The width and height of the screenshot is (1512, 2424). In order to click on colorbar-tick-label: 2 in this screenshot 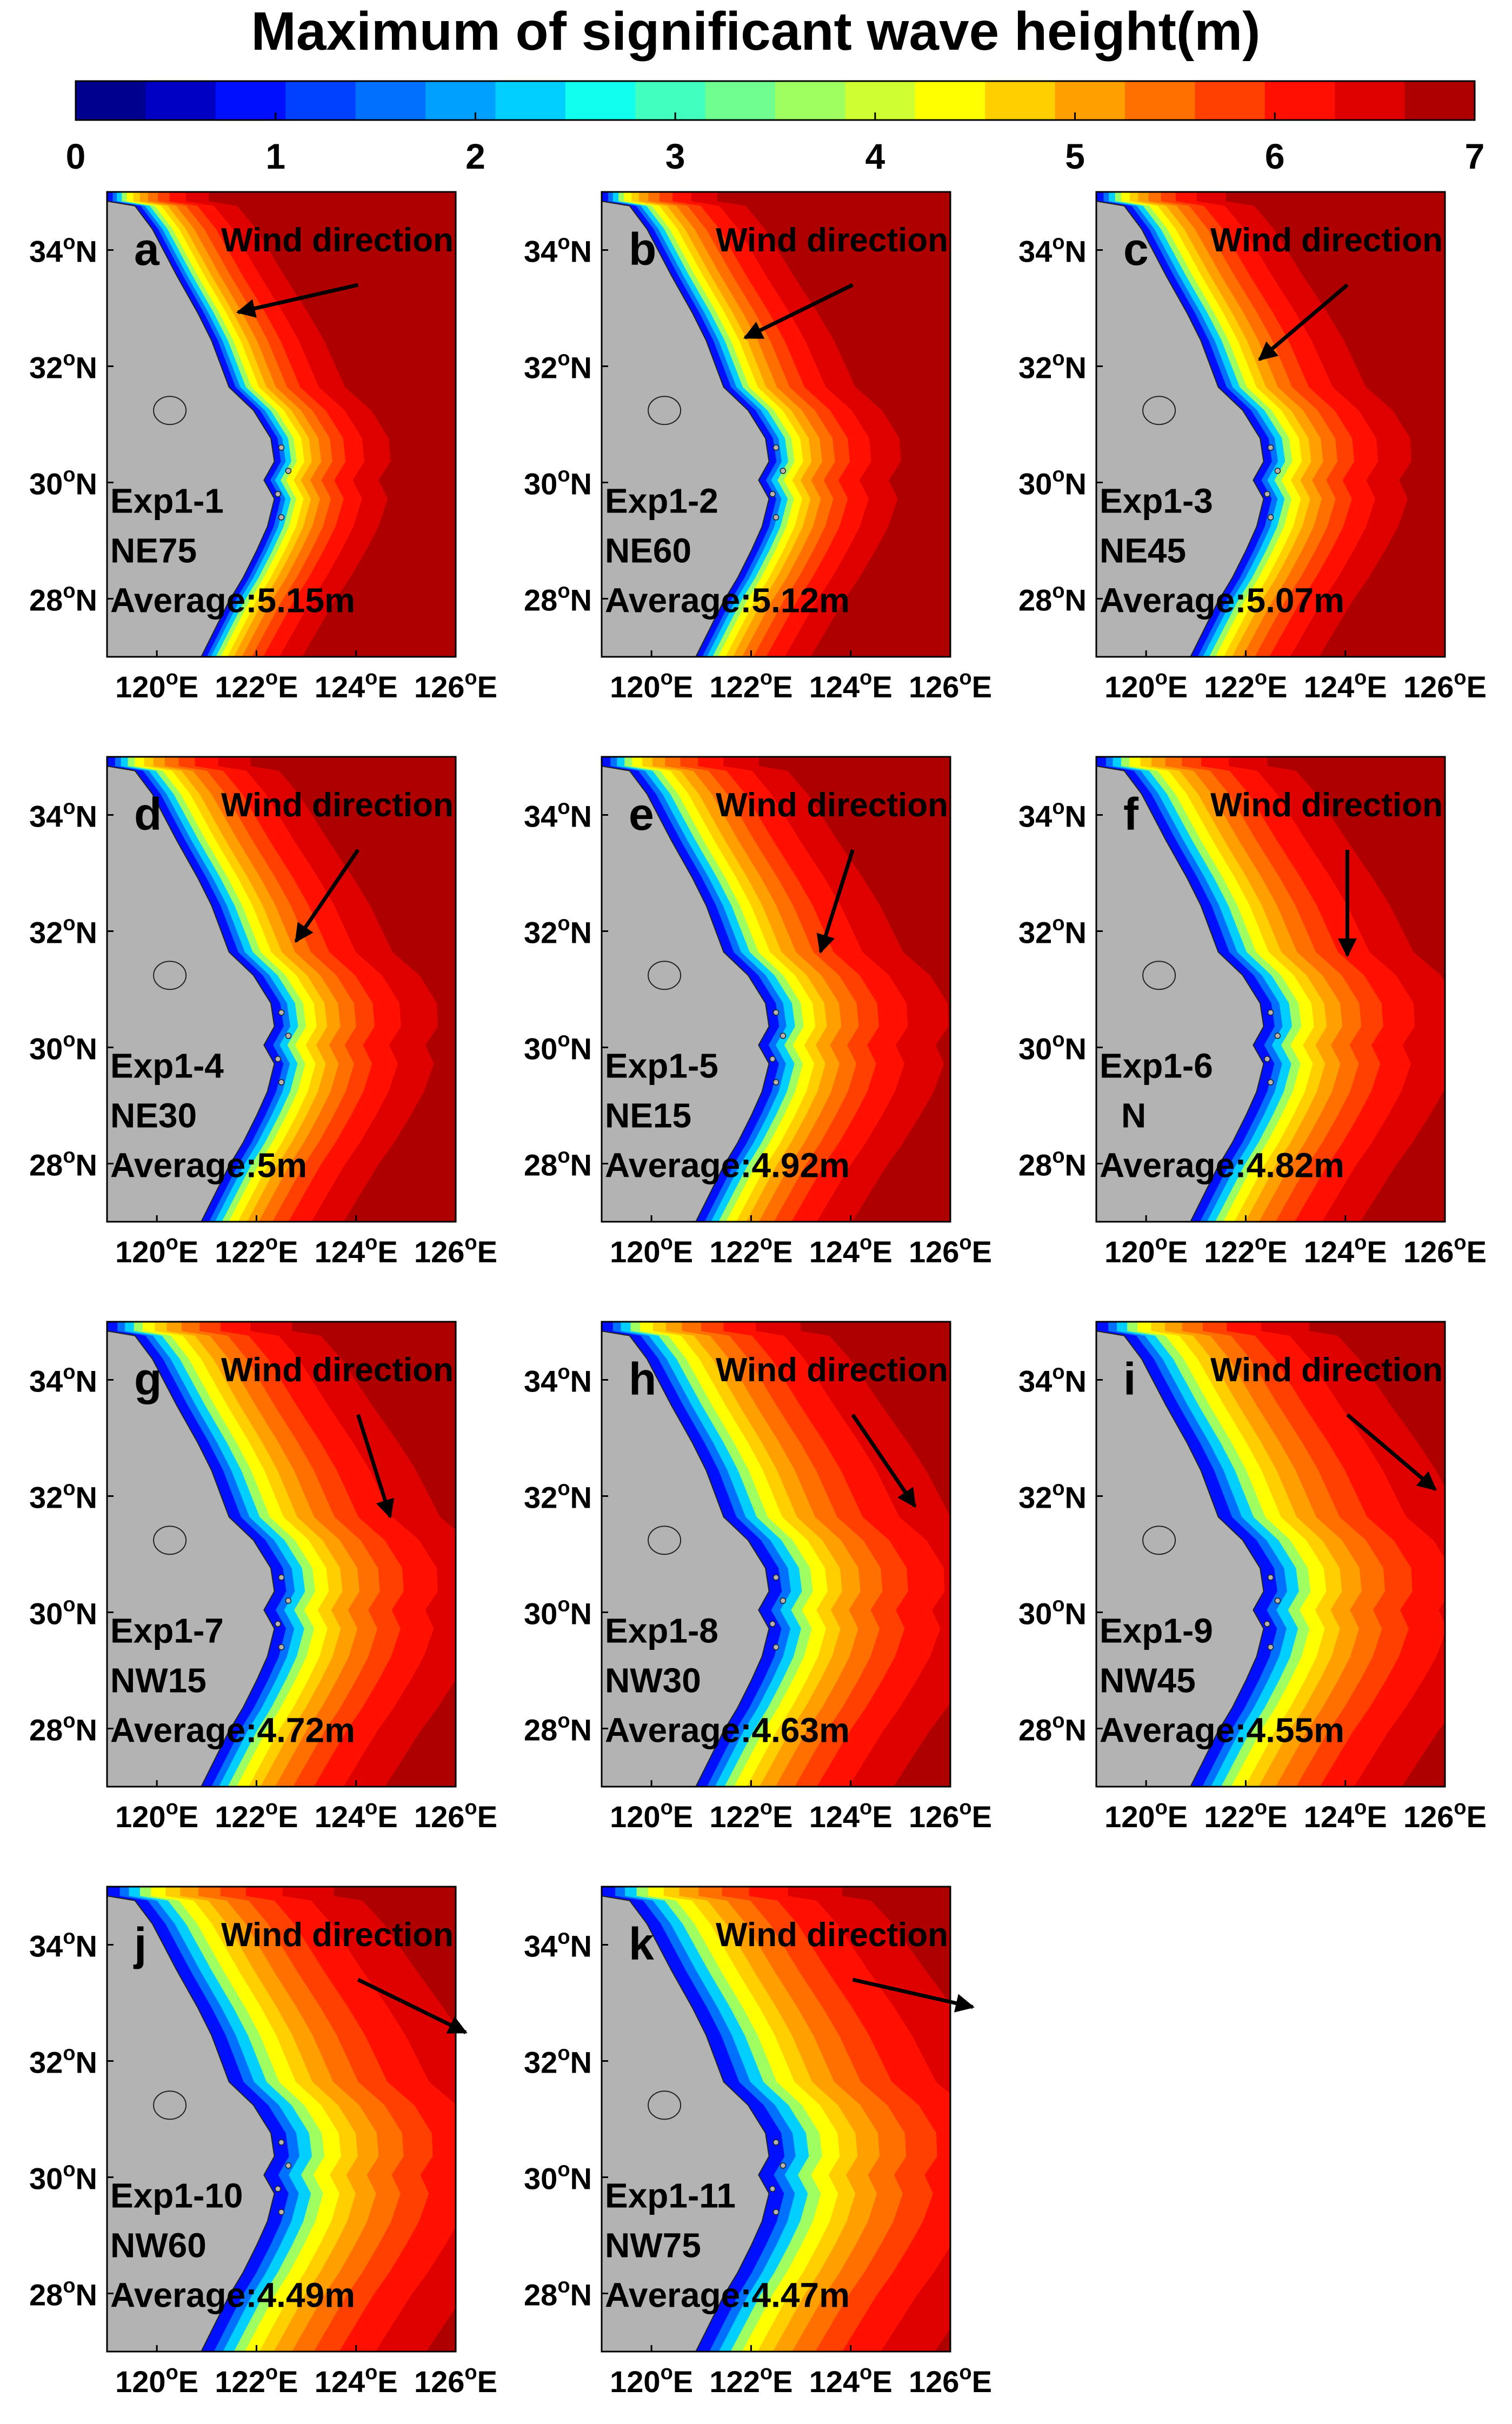, I will do `click(475, 156)`.